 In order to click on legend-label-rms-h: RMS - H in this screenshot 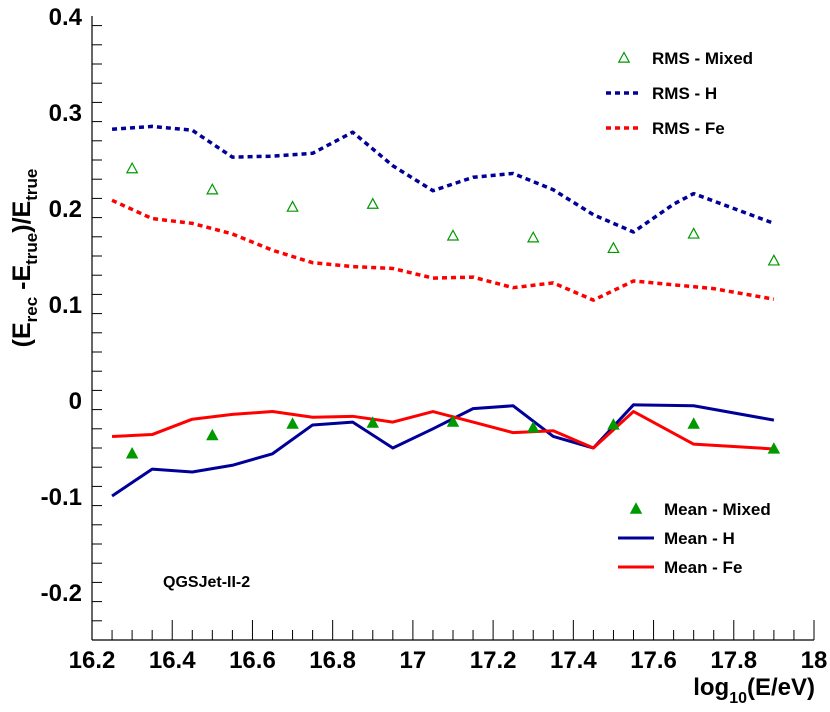, I will do `click(684, 93)`.